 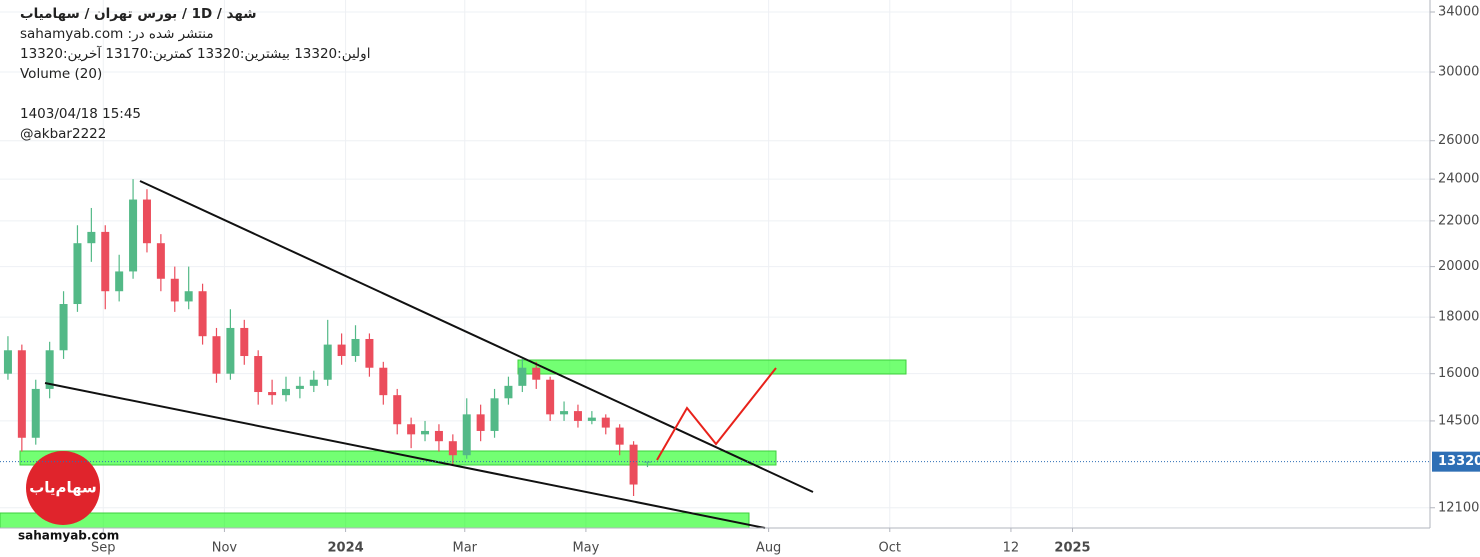 What do you see at coordinates (63, 134) in the screenshot?
I see `author: @akbar2222` at bounding box center [63, 134].